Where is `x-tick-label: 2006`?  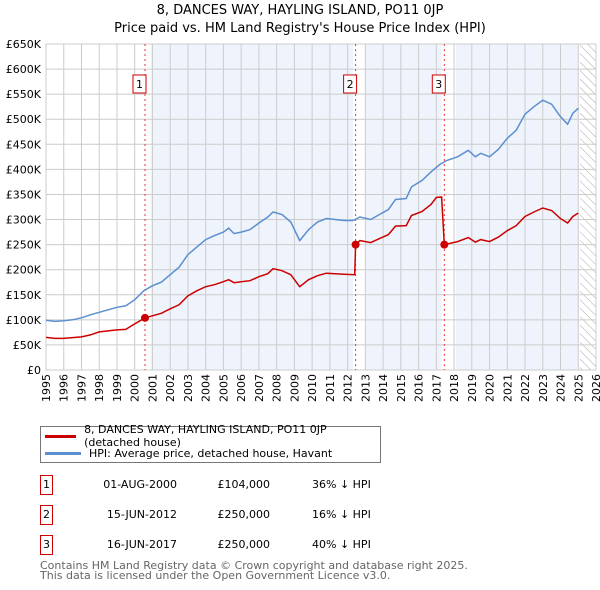
x-tick-label: 2006 is located at coordinates (241, 388).